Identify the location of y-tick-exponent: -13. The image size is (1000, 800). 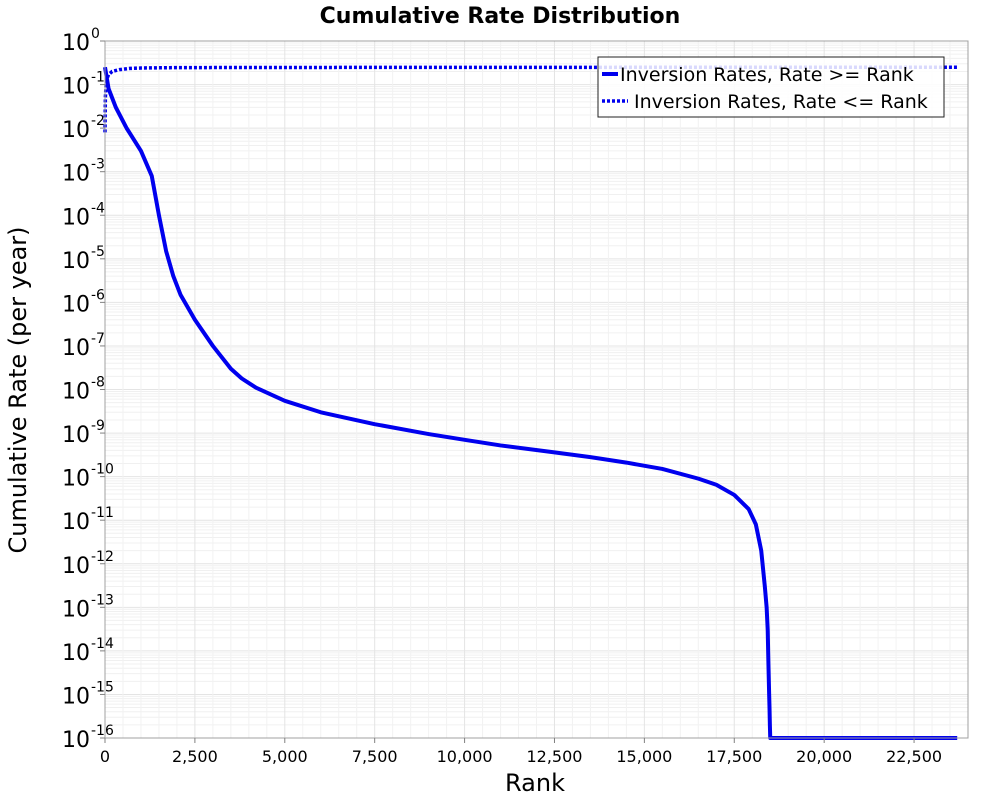
(102, 600).